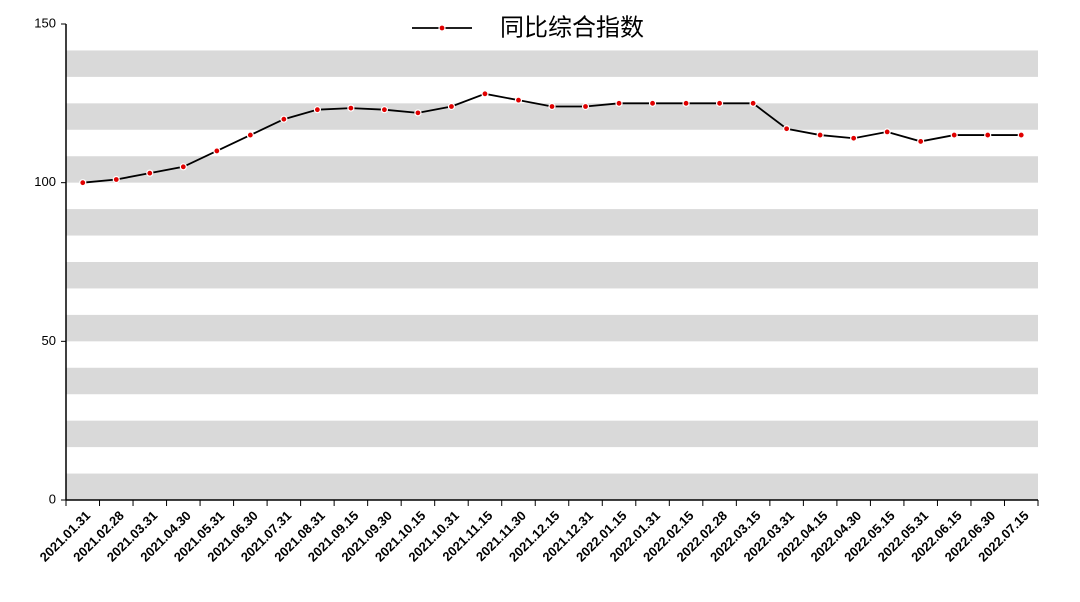 The width and height of the screenshot is (1080, 602). What do you see at coordinates (442, 28) in the screenshot?
I see `legend-marker` at bounding box center [442, 28].